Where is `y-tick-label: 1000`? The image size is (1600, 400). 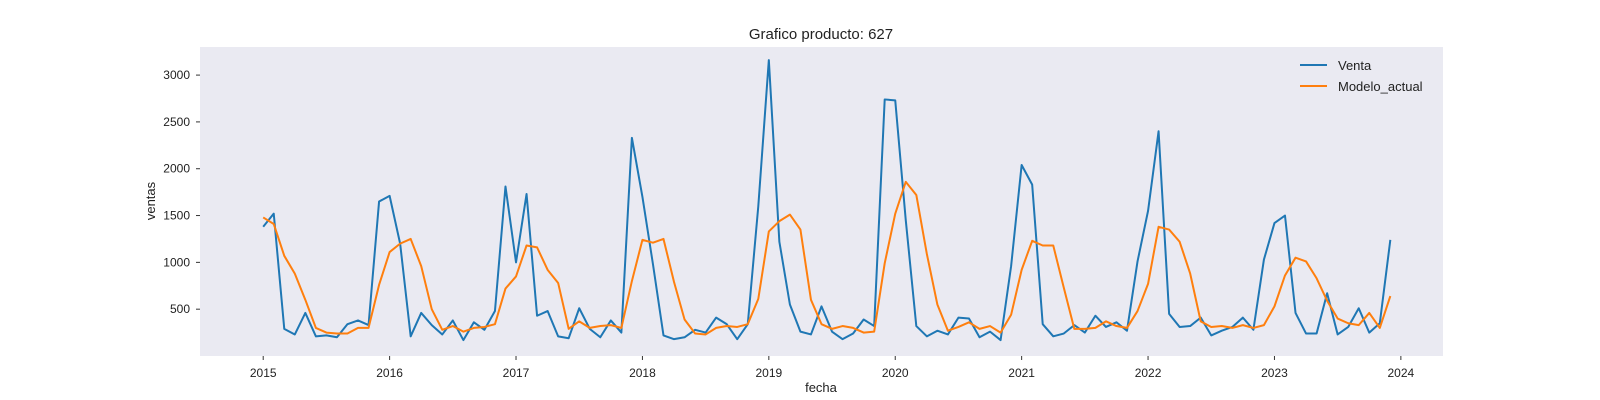 y-tick-label: 1000 is located at coordinates (176, 262).